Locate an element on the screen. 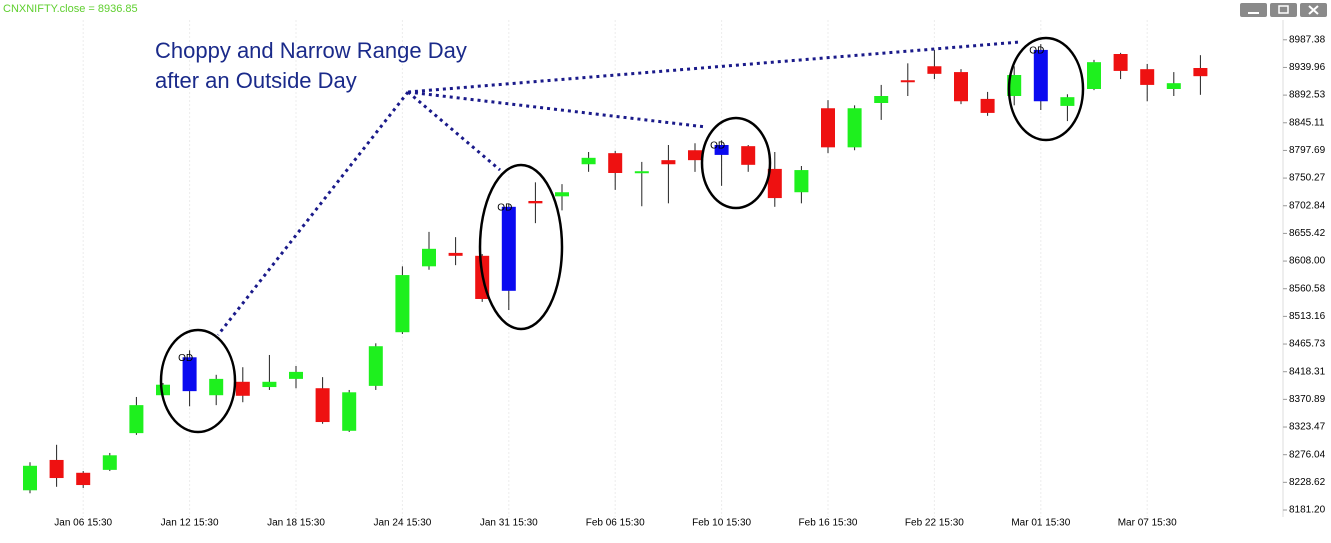 The width and height of the screenshot is (1331, 543). minimize-button is located at coordinates (1253, 10).